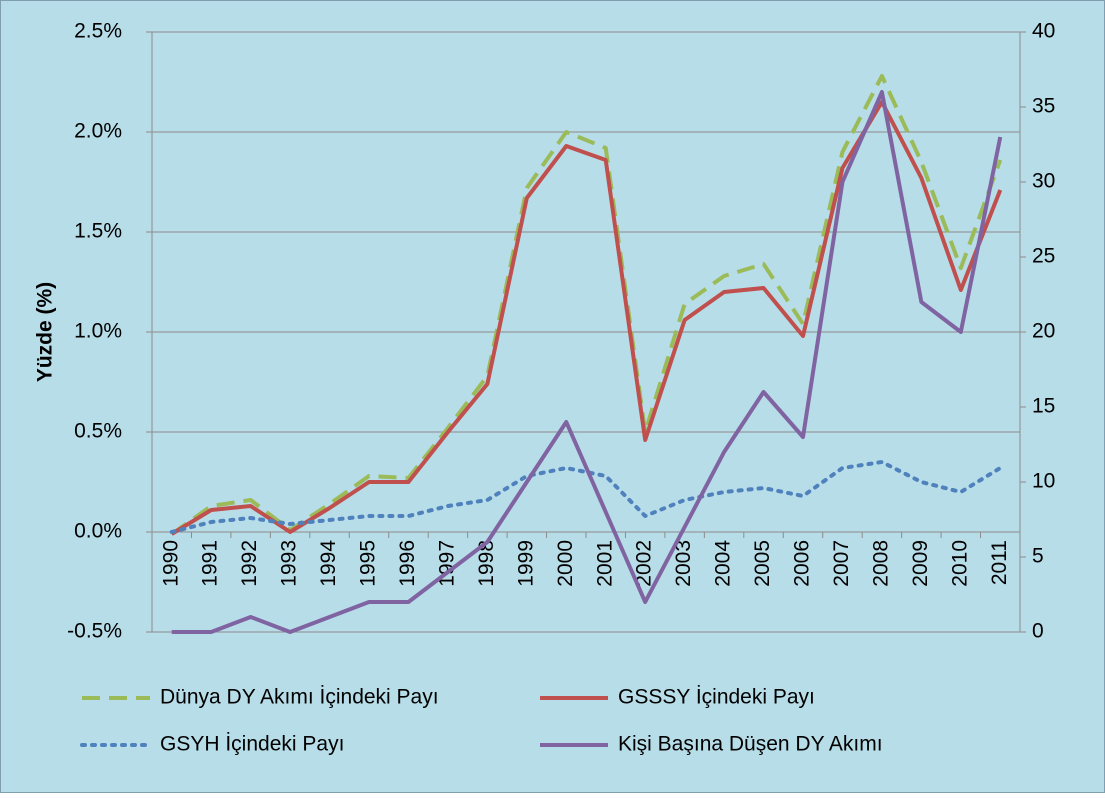  What do you see at coordinates (762, 563) in the screenshot?
I see `x-tick-label: 2005` at bounding box center [762, 563].